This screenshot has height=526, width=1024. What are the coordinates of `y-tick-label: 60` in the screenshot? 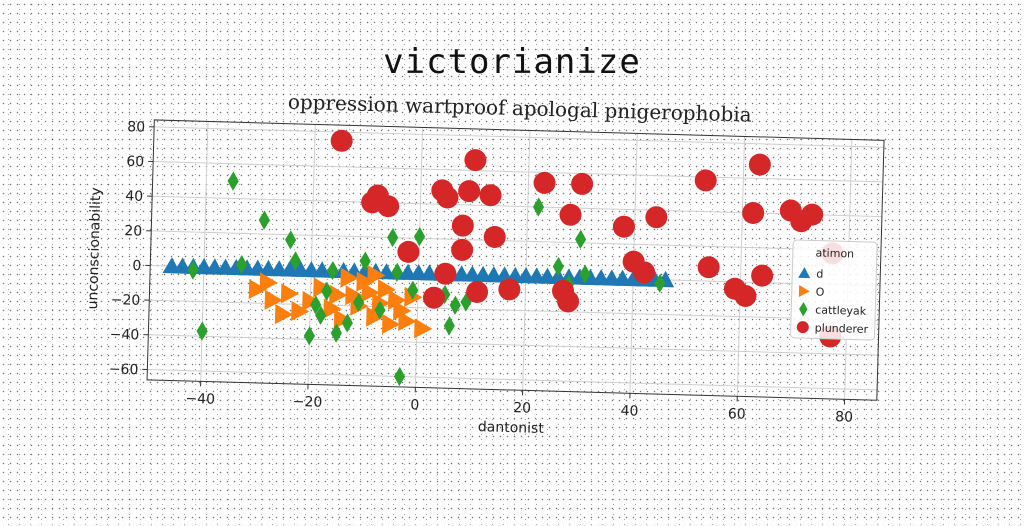 It's located at (135, 162).